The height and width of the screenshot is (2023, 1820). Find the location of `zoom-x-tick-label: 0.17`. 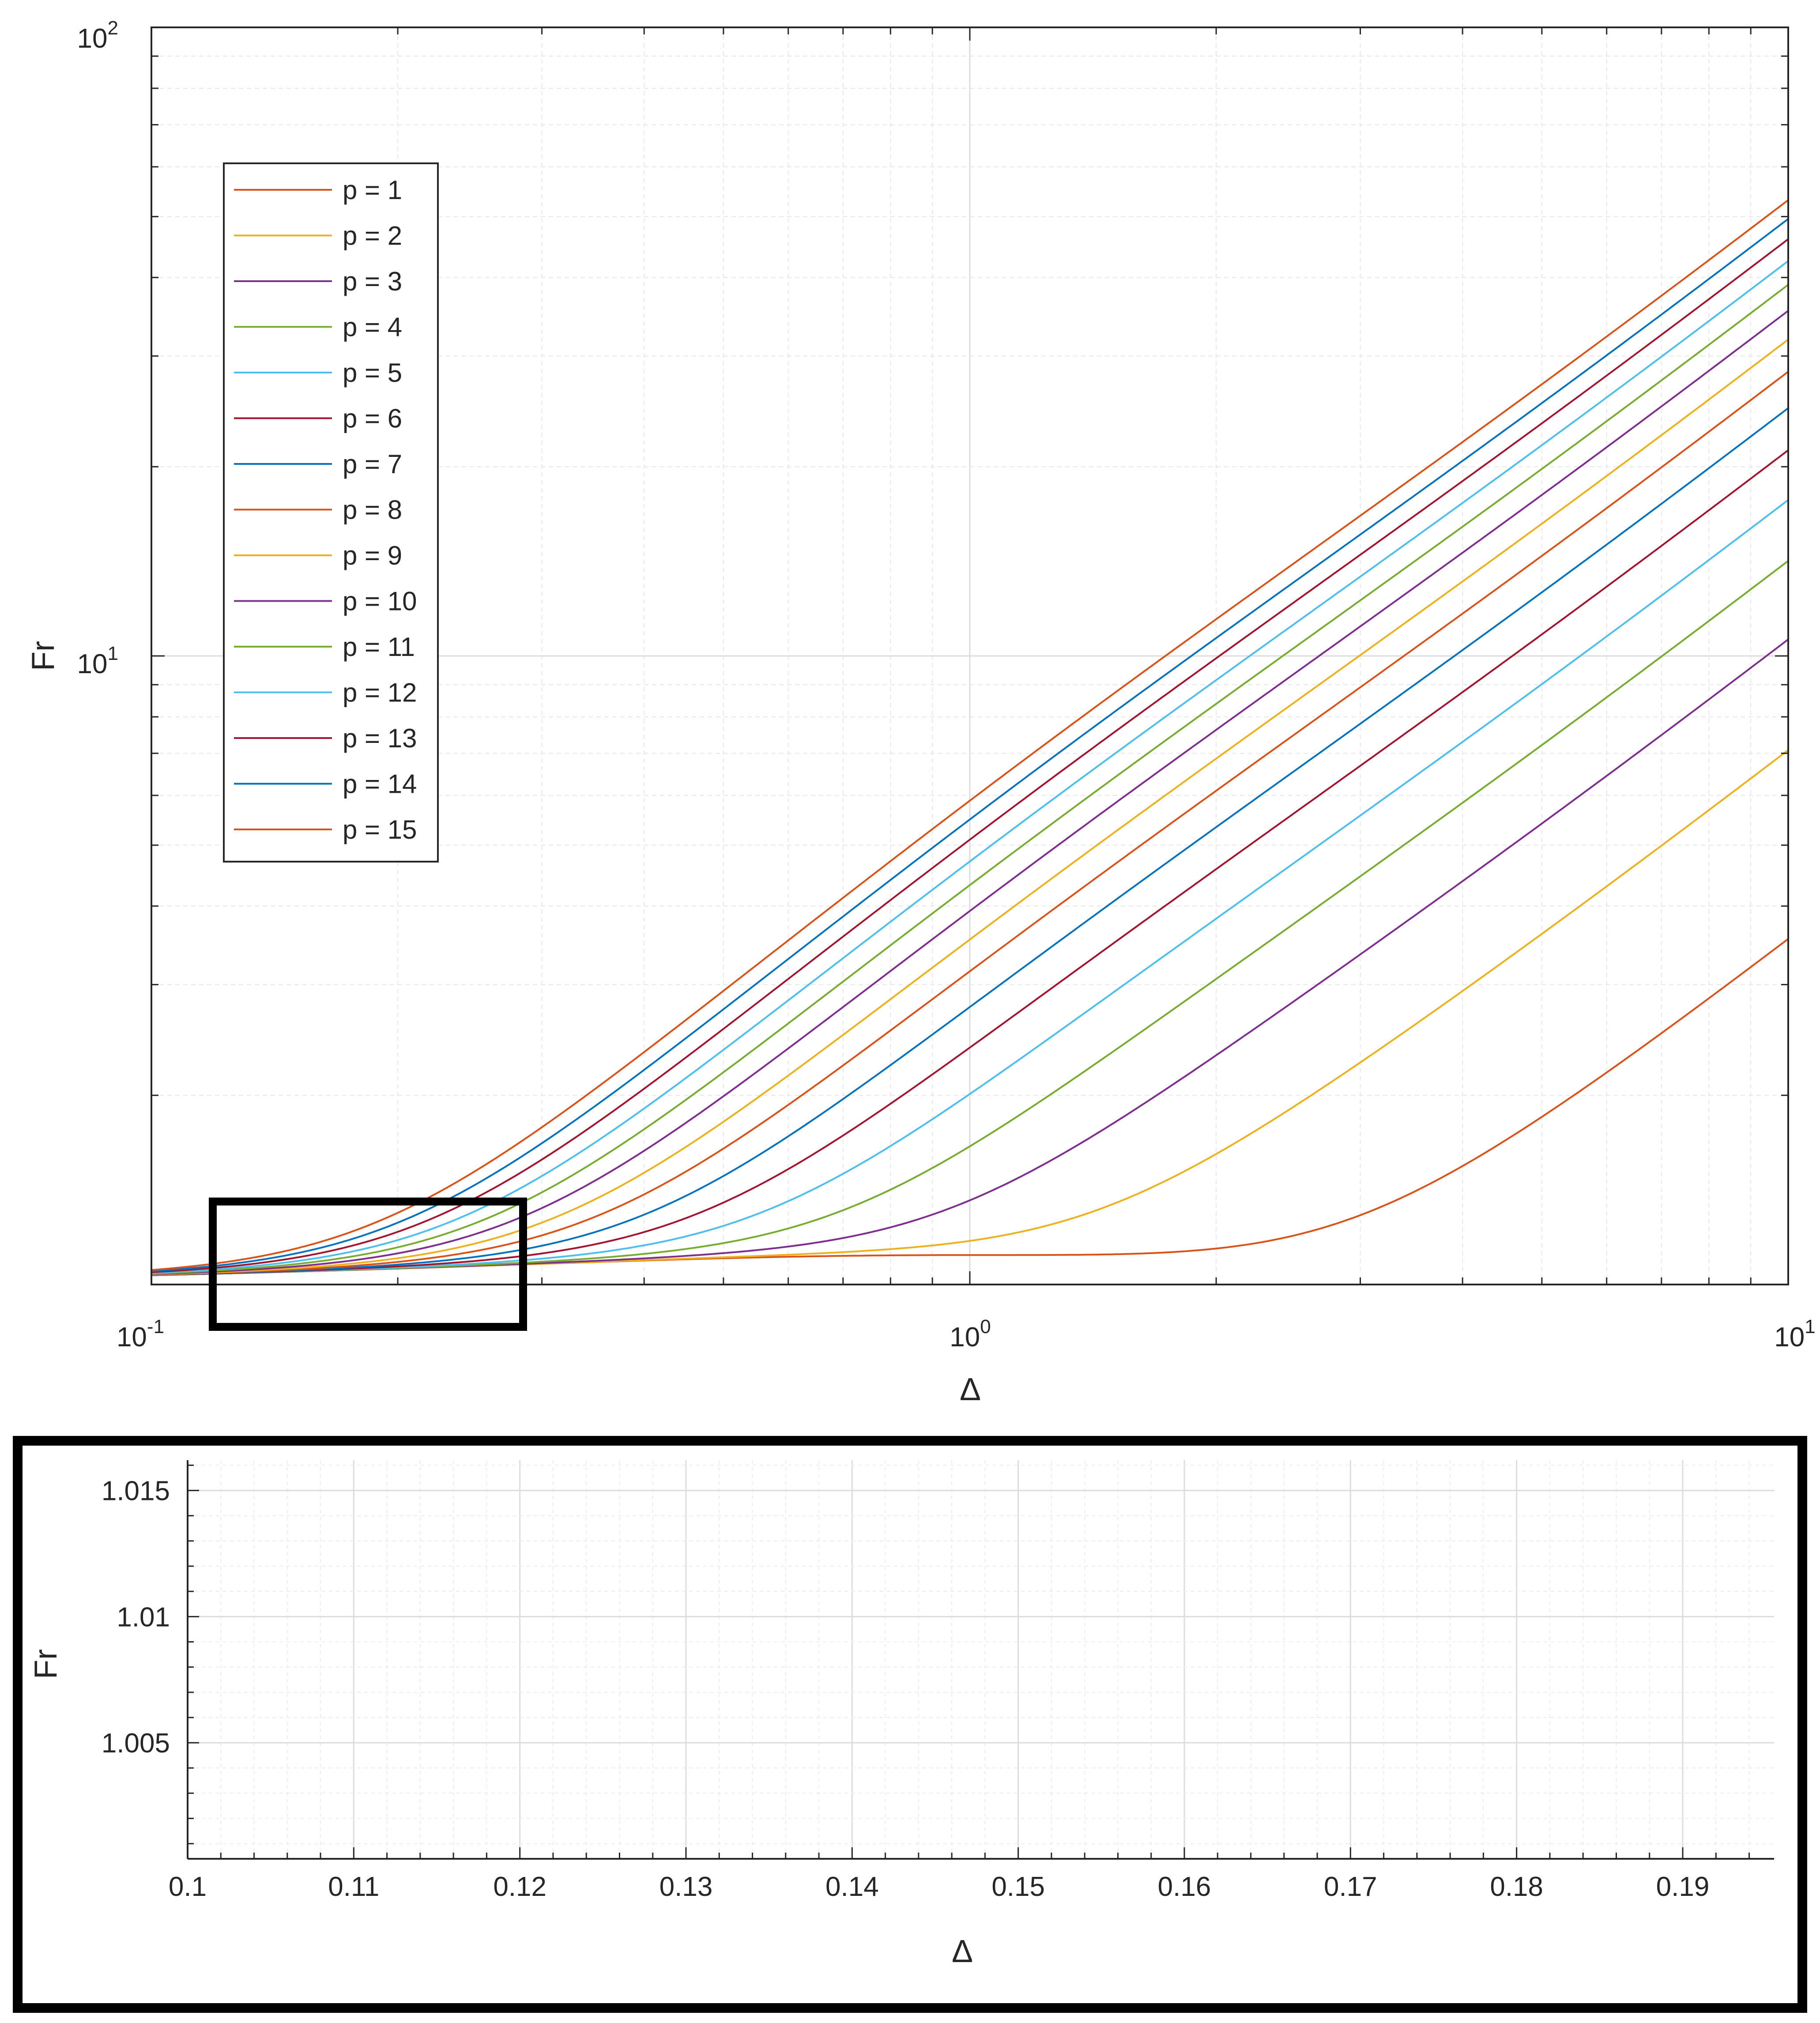

zoom-x-tick-label: 0.17 is located at coordinates (1350, 1887).